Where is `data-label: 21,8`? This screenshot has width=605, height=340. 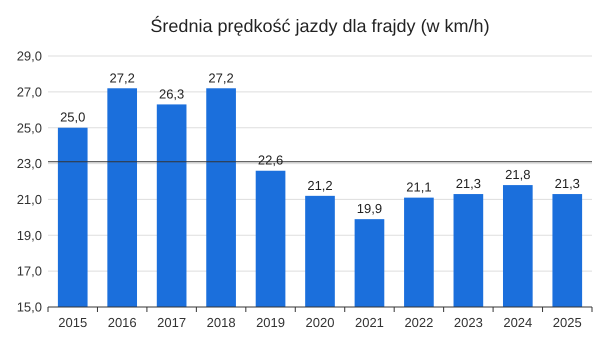 data-label: 21,8 is located at coordinates (517, 174).